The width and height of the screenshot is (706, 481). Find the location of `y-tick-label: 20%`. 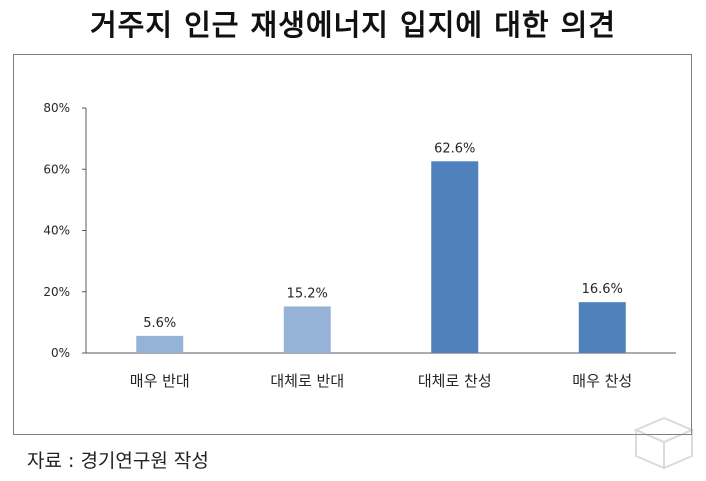

y-tick-label: 20% is located at coordinates (56, 292).